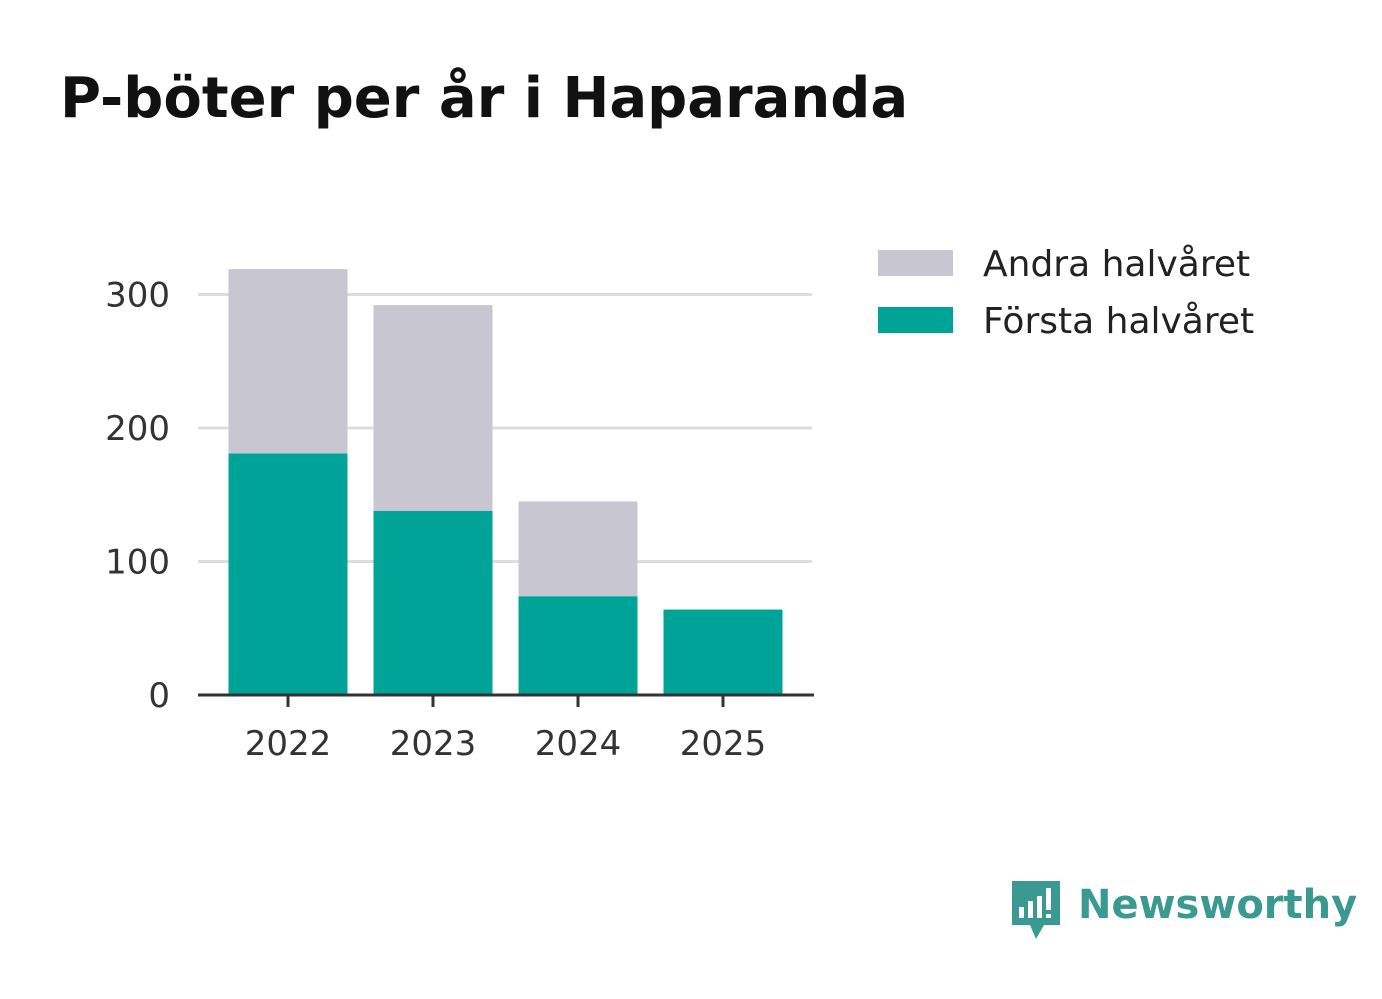 The image size is (1382, 999). What do you see at coordinates (288, 361) in the screenshot?
I see `bar-2022-andra` at bounding box center [288, 361].